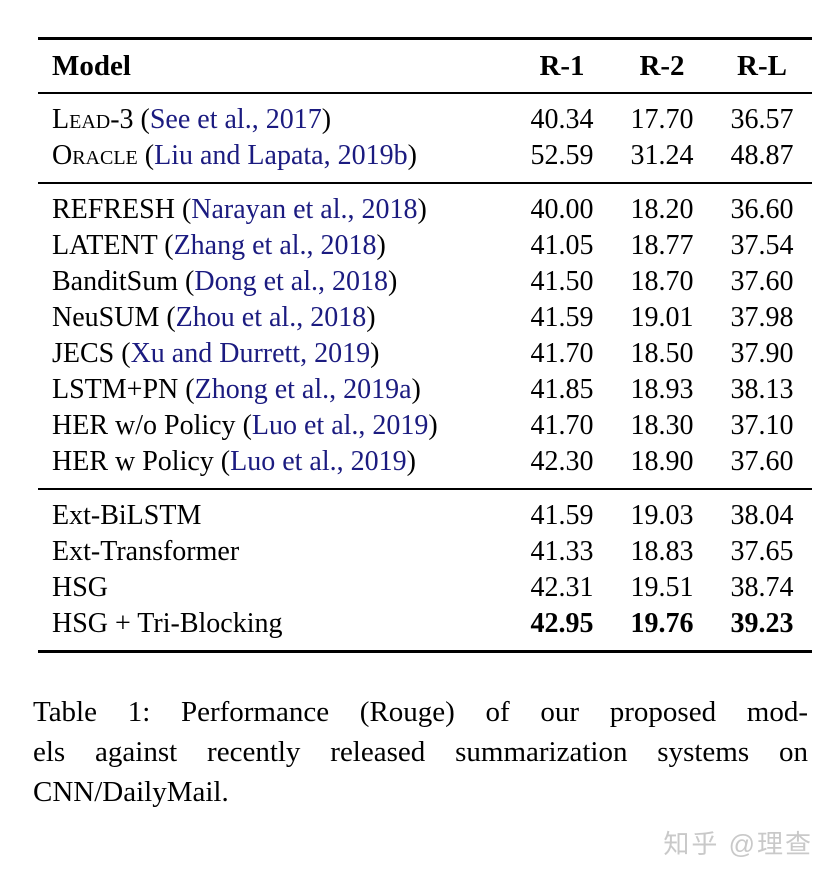 The width and height of the screenshot is (838, 870). I want to click on watermark-zhihu: 知乎 @理查, so click(738, 844).